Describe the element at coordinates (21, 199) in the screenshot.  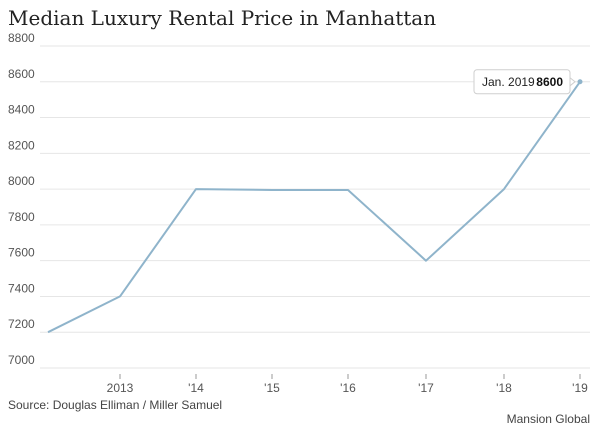
I see `y-axis-ticks: 7000 7200 7400 7600 7800 8000 8200 8400 8600 8800` at that location.